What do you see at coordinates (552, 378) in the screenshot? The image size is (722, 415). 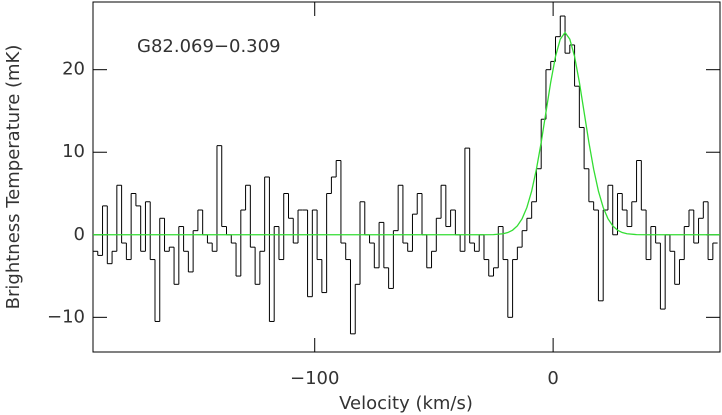 I see `x-tick-label: 0` at bounding box center [552, 378].